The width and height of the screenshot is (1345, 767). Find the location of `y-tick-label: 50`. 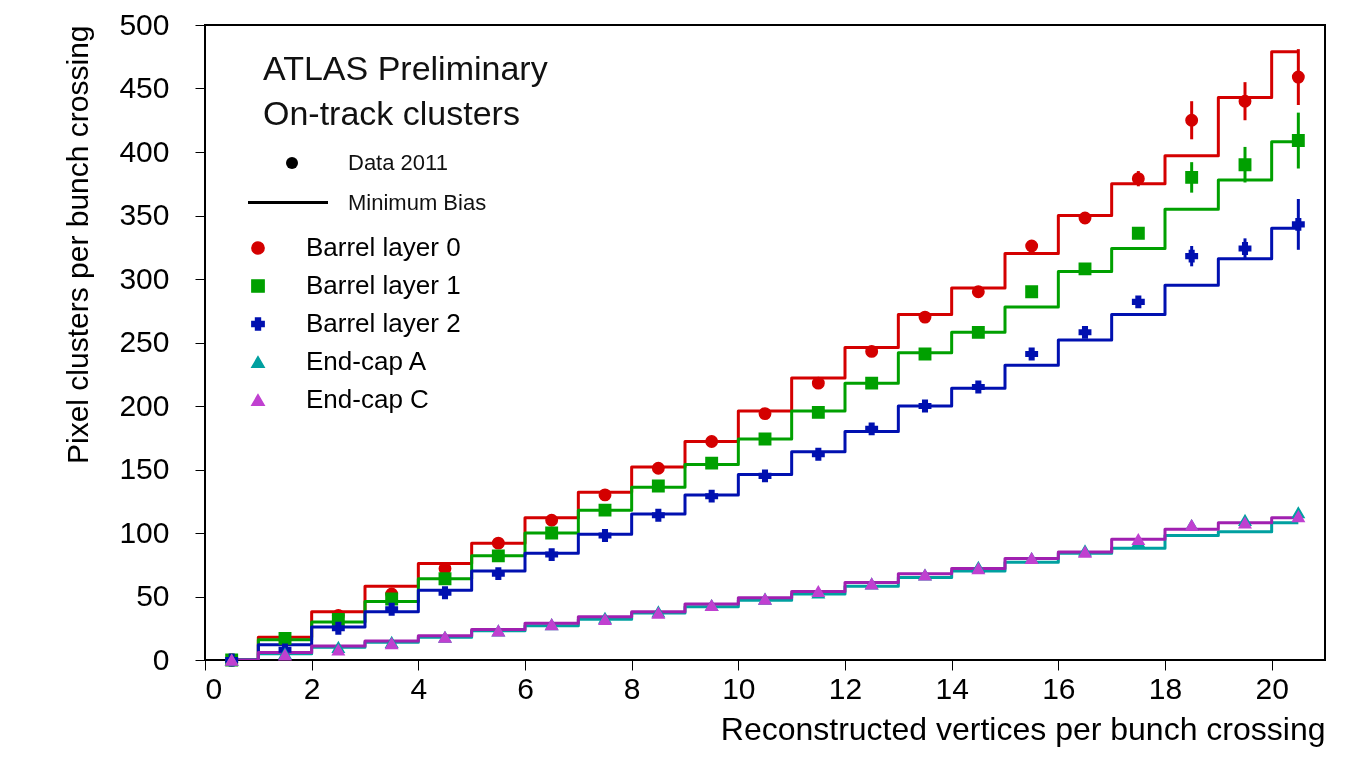

y-tick-label: 50 is located at coordinates (153, 595).